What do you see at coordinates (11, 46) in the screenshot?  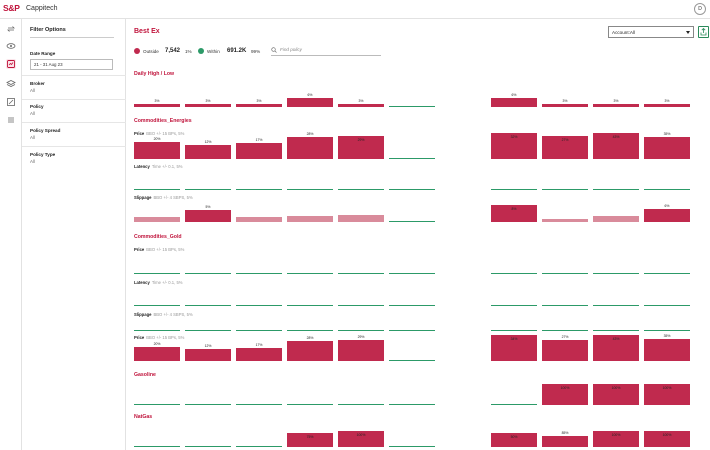 I see `eye-icon` at bounding box center [11, 46].